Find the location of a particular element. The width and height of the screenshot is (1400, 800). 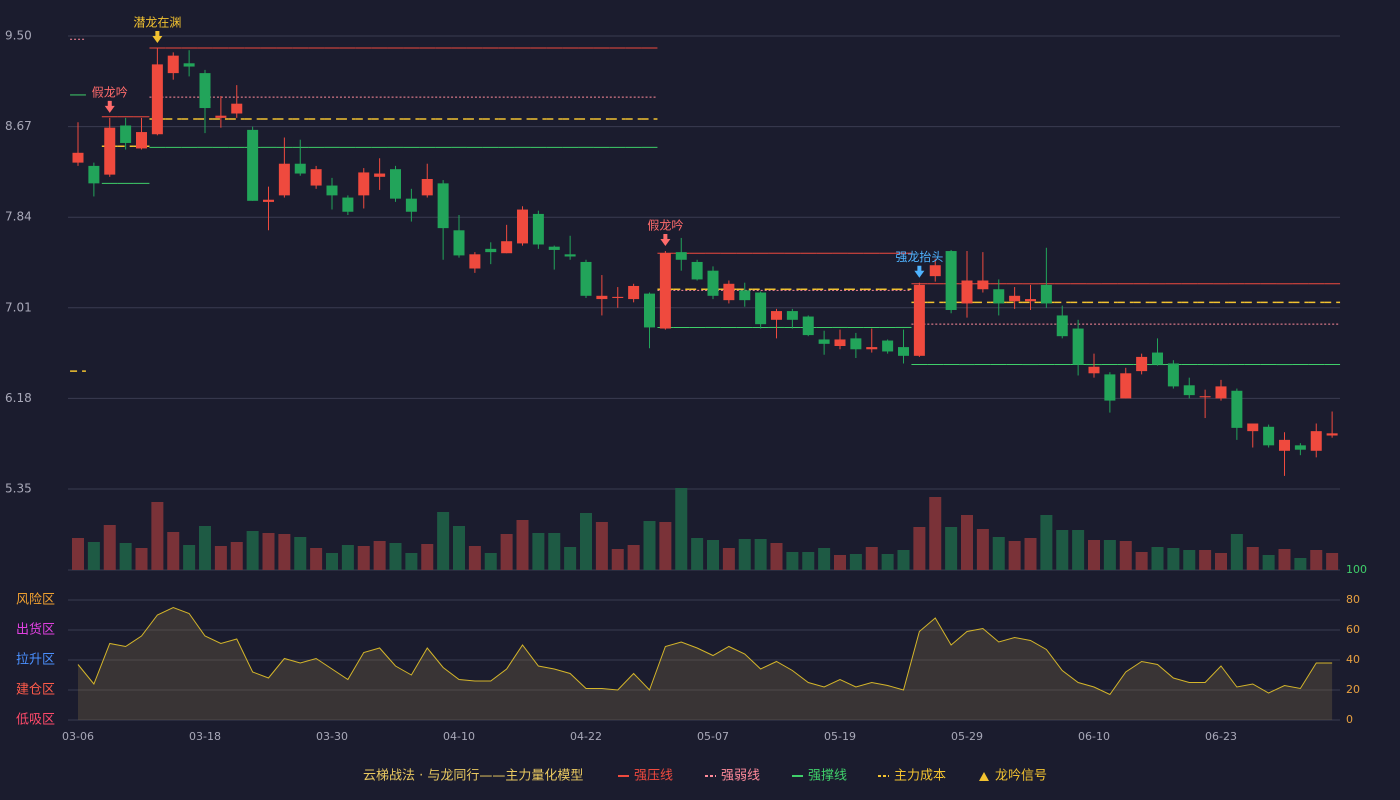

y2-tick-label: 80 is located at coordinates (1353, 599).